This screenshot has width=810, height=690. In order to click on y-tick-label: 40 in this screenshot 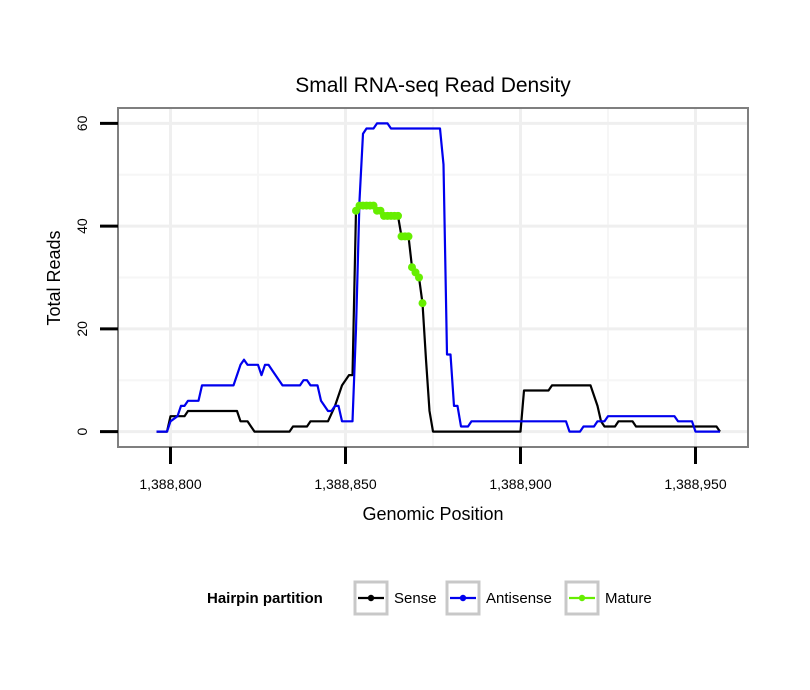, I will do `click(82, 226)`.